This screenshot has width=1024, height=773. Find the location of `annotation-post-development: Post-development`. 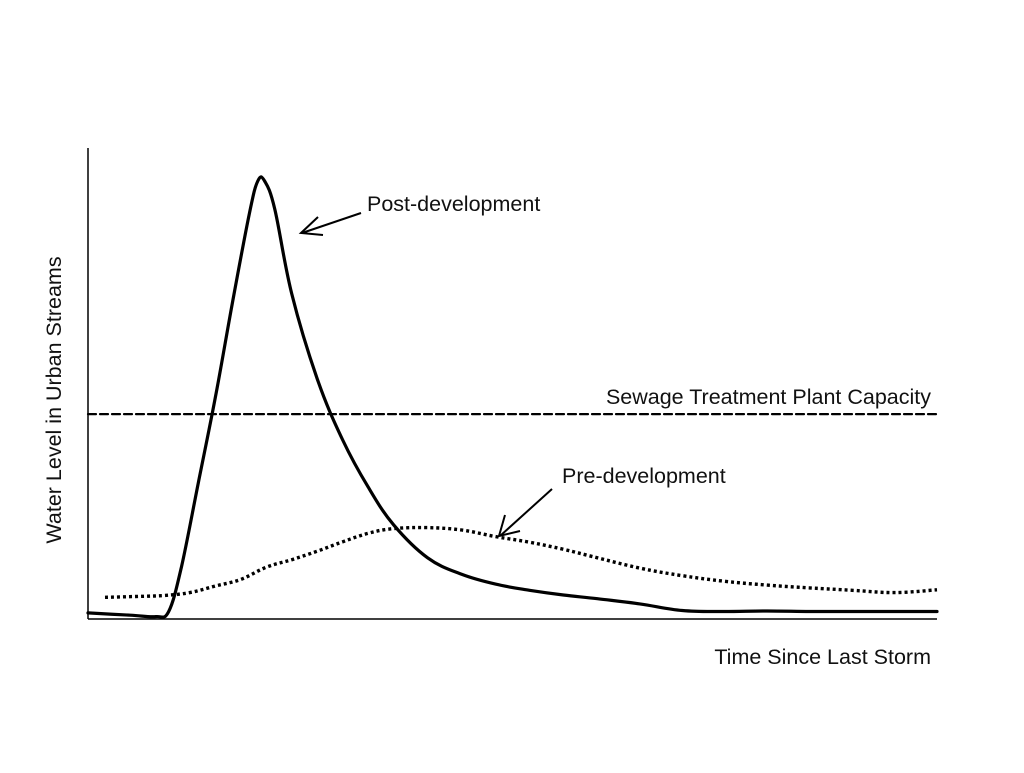

annotation-post-development: Post-development is located at coordinates (453, 204).